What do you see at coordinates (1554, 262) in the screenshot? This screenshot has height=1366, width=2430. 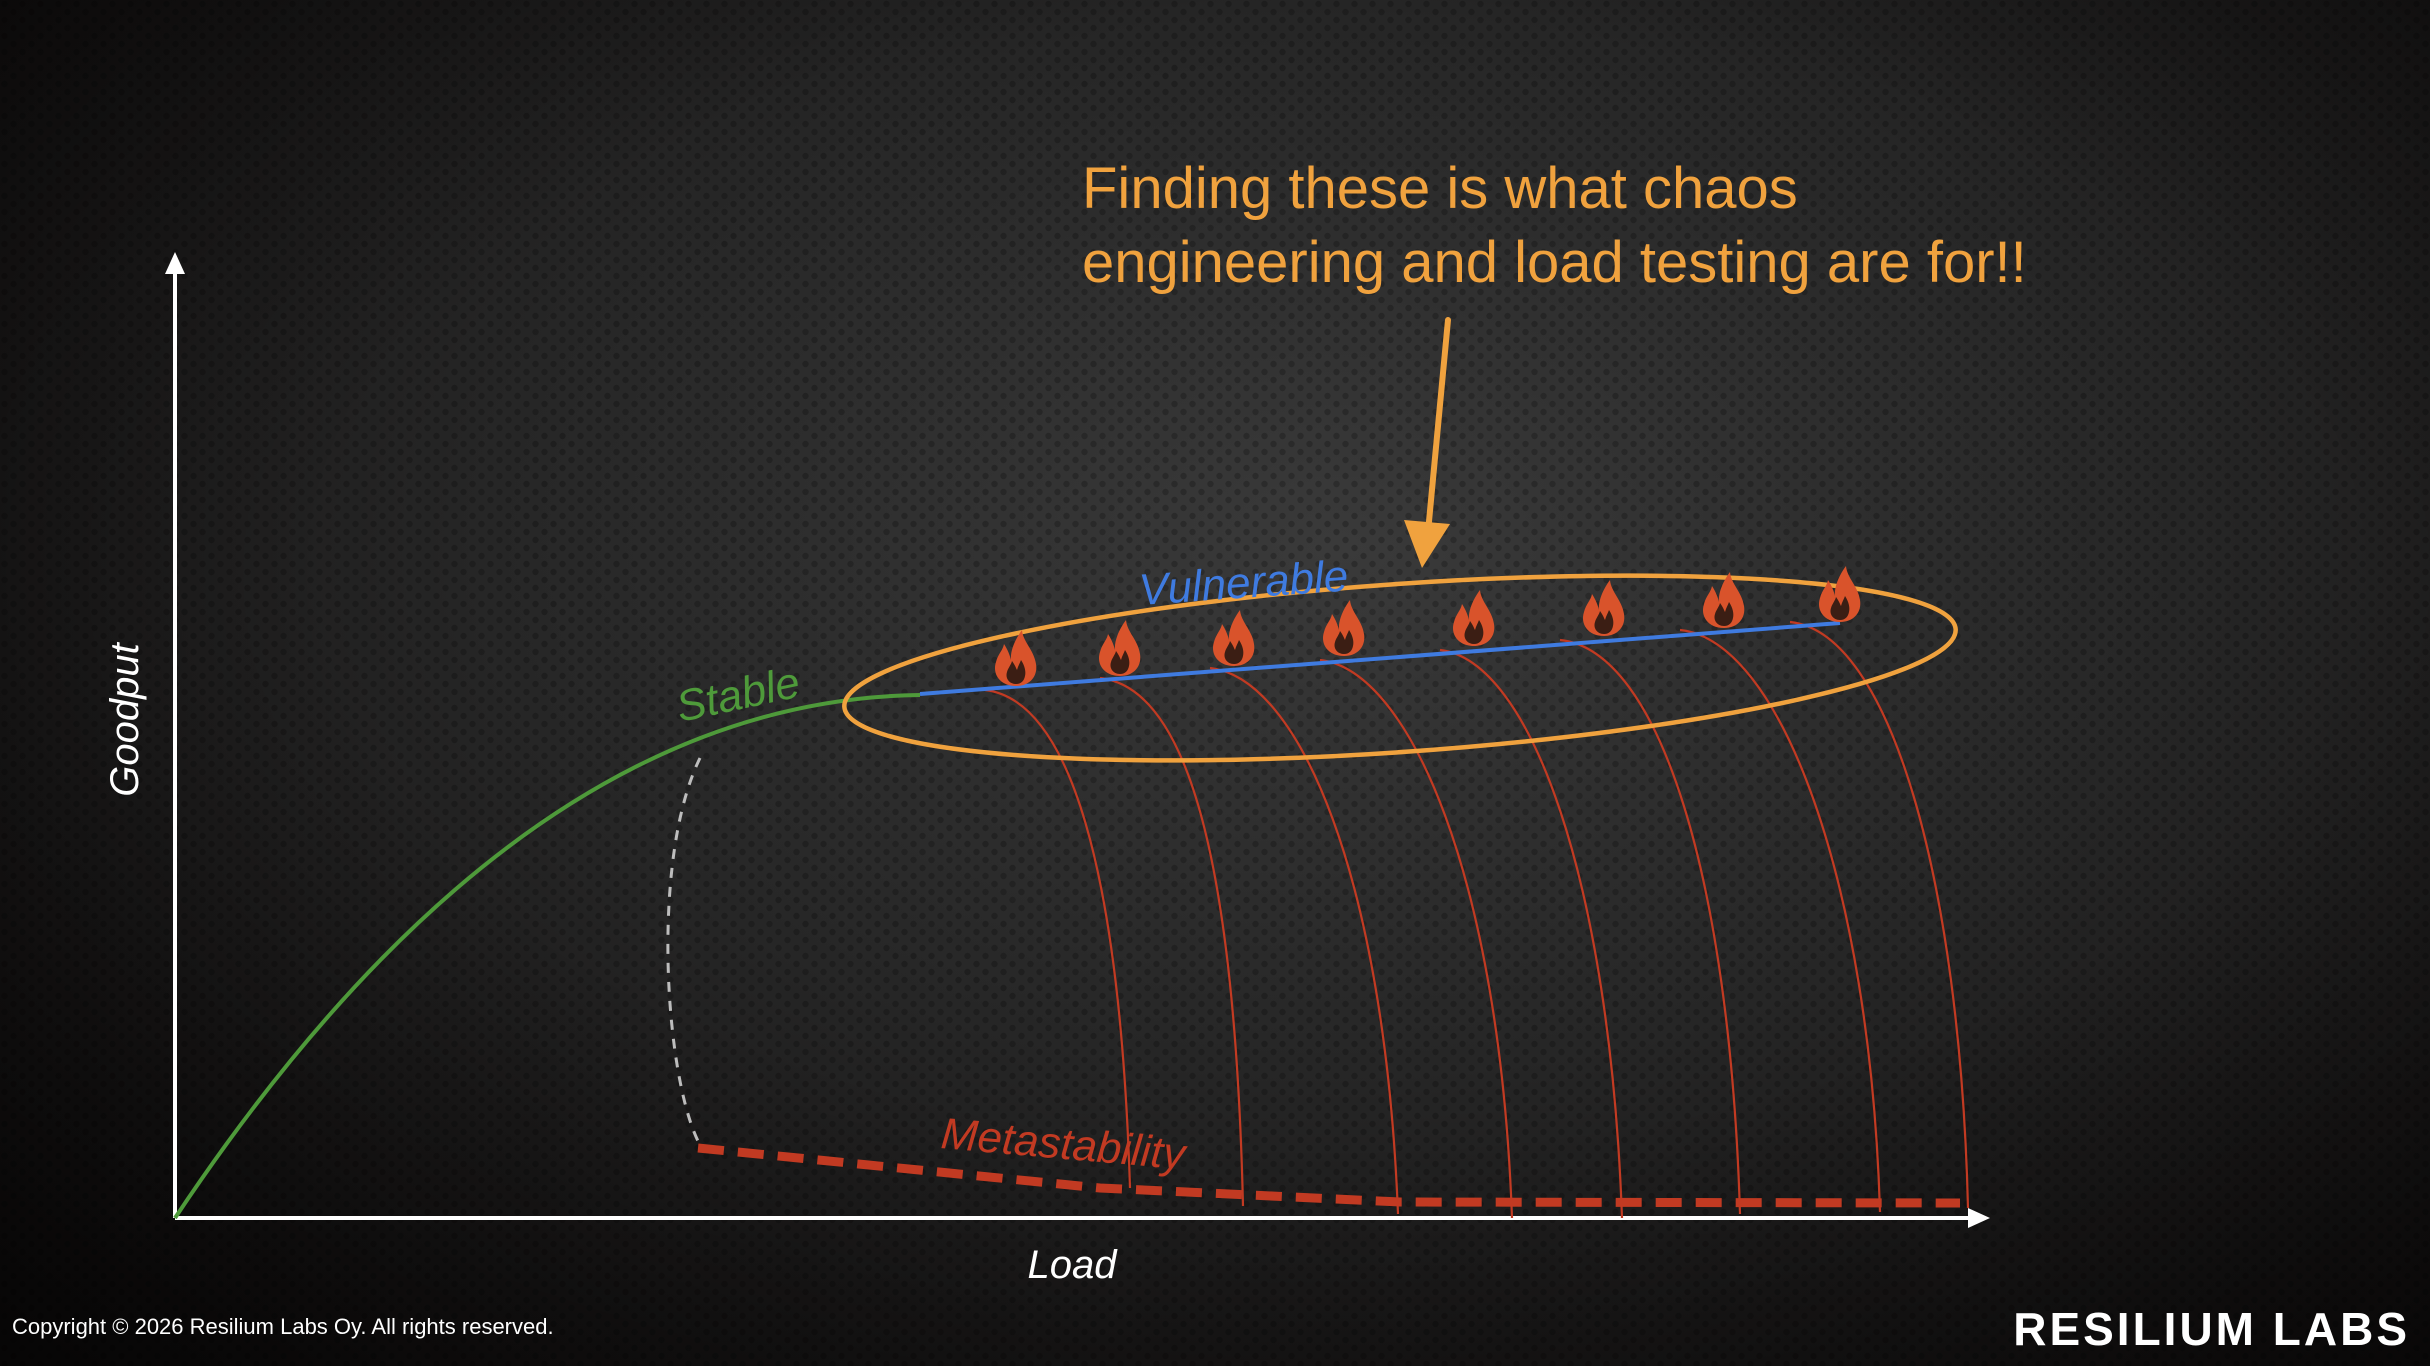 I see `callout-line-2: engineering and load testing are for!!` at bounding box center [1554, 262].